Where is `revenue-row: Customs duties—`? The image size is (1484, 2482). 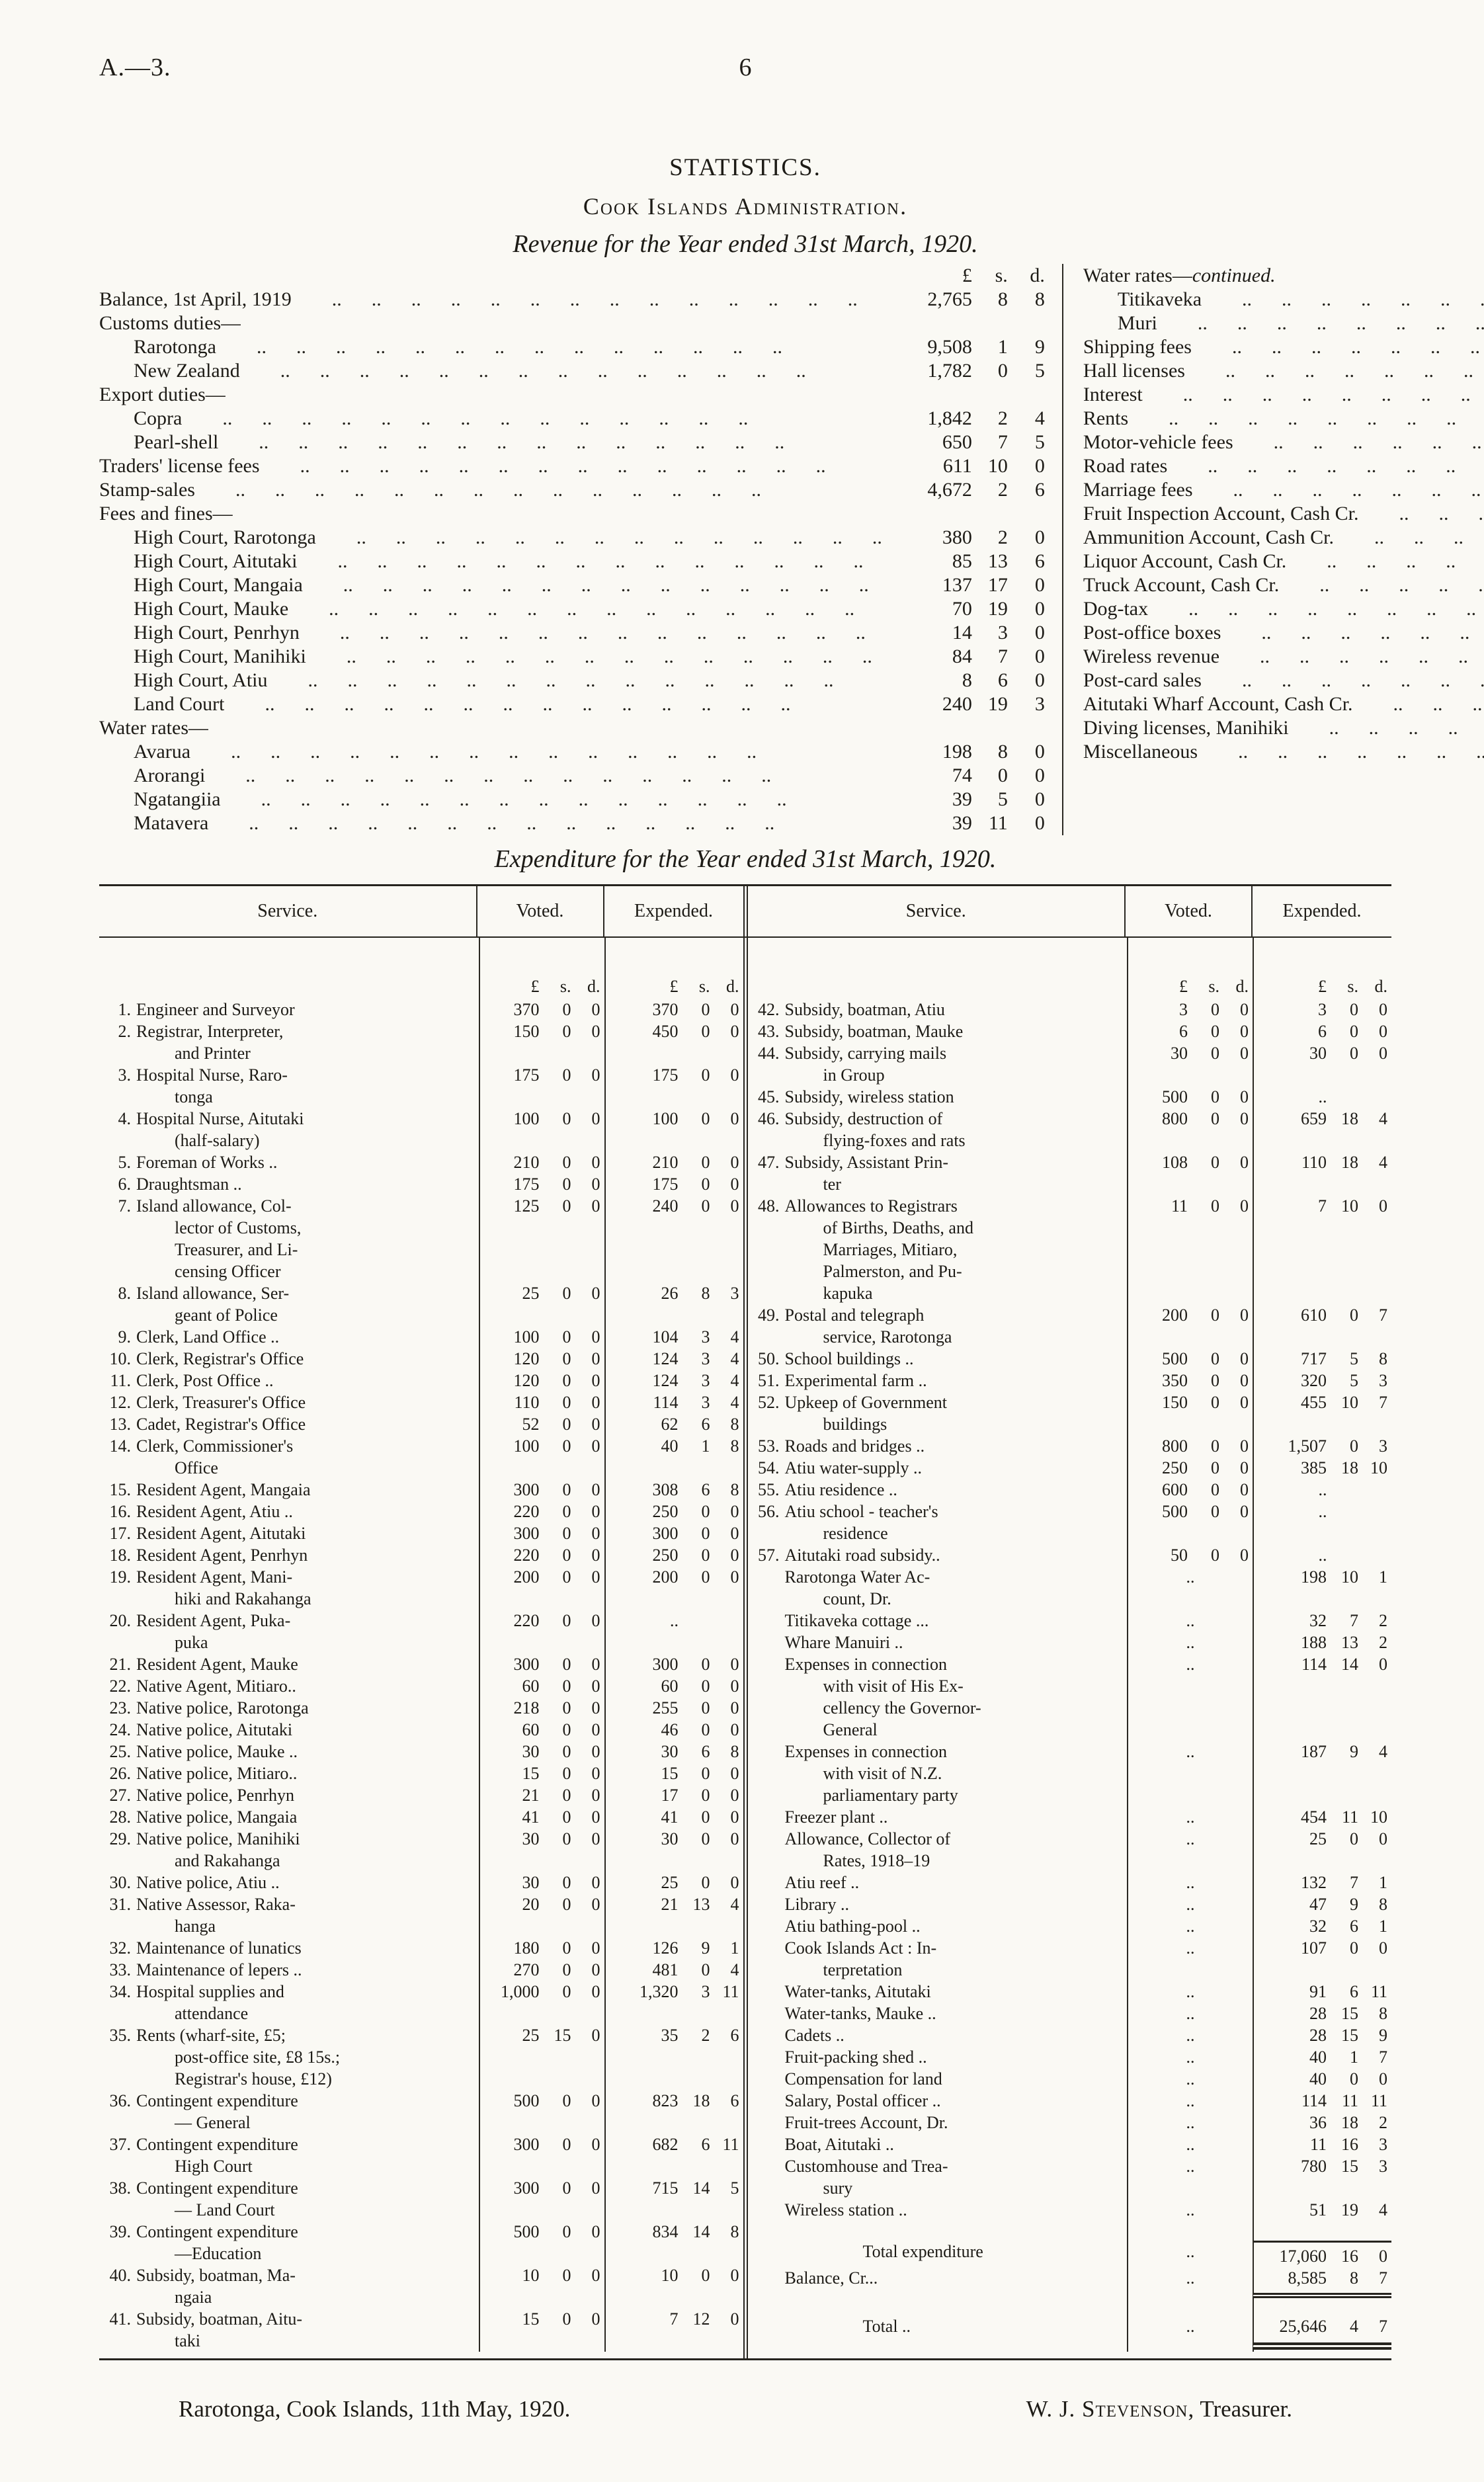 revenue-row: Customs duties— is located at coordinates (572, 323).